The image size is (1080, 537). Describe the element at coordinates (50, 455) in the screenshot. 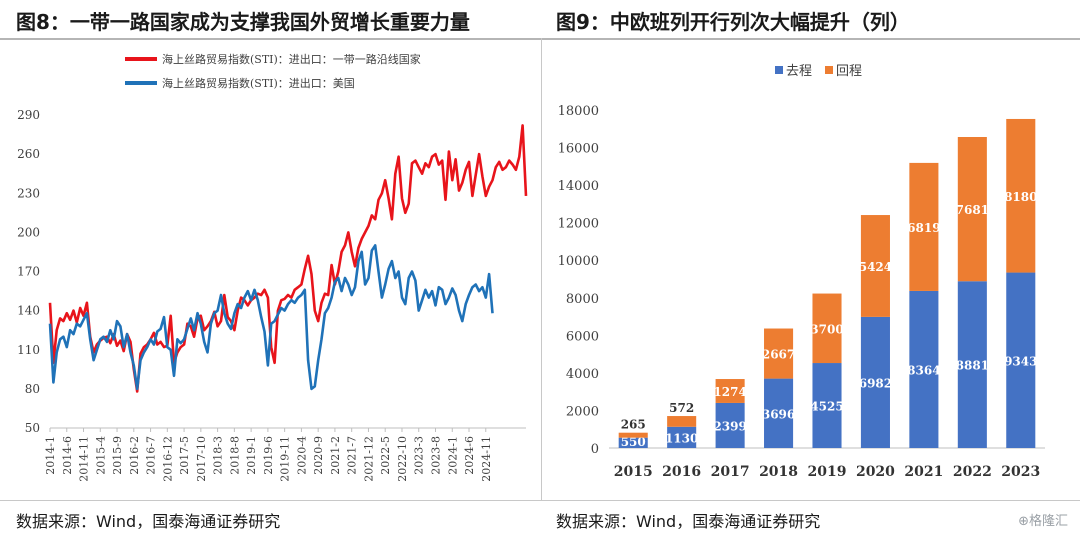

I see `x-tick-label: 2014-1` at that location.